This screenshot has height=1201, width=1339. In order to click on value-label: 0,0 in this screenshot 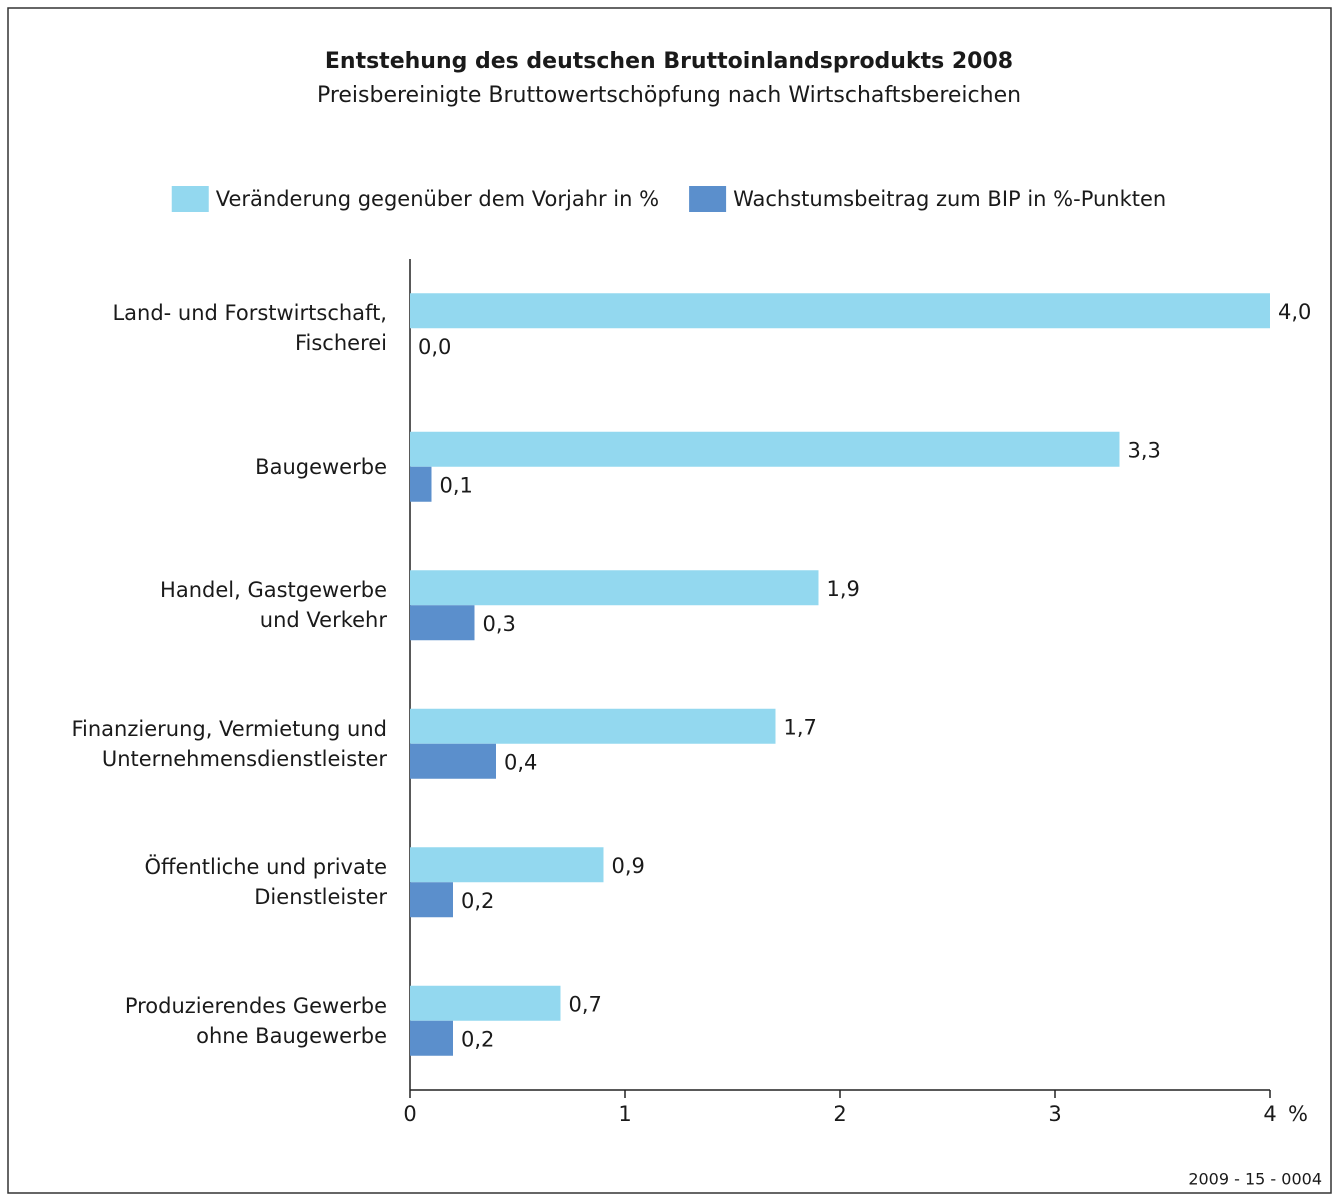, I will do `click(434, 347)`.